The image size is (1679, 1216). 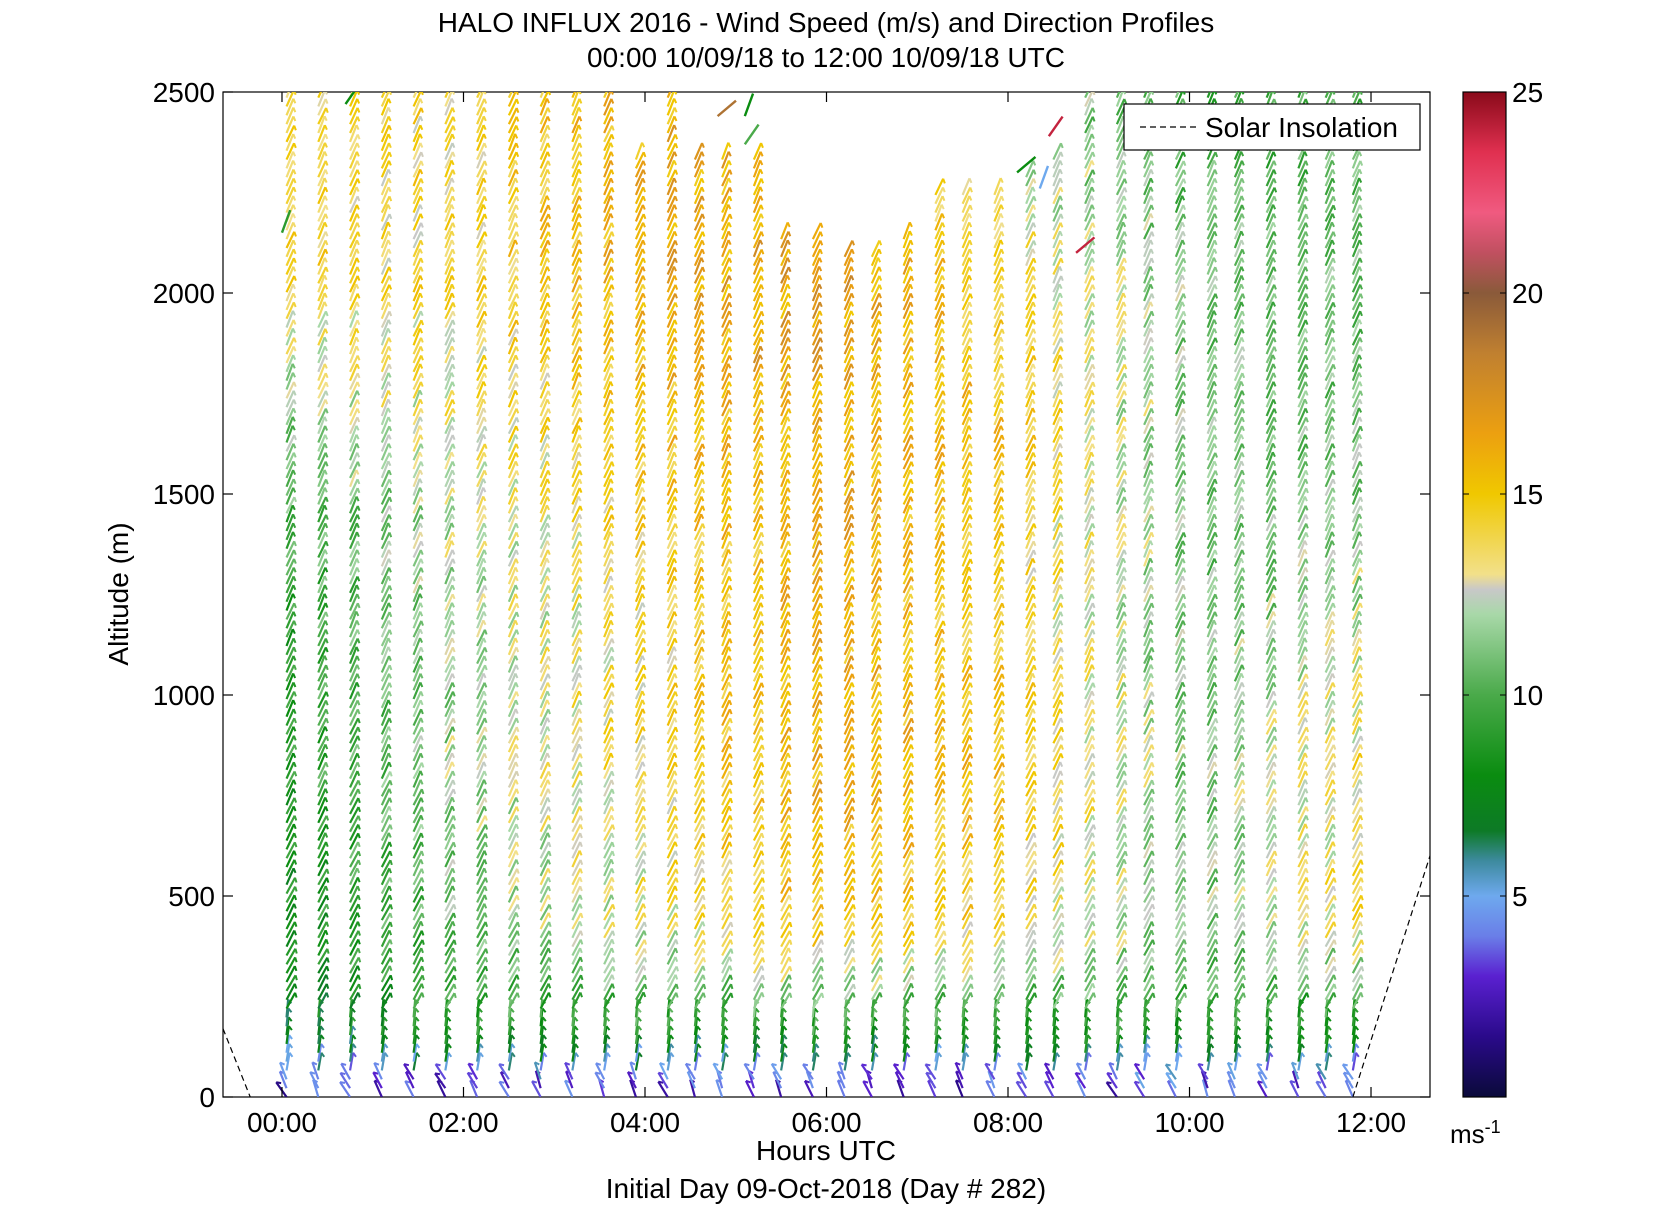 What do you see at coordinates (1527, 293) in the screenshot?
I see `colorbar-tick-label: 20` at bounding box center [1527, 293].